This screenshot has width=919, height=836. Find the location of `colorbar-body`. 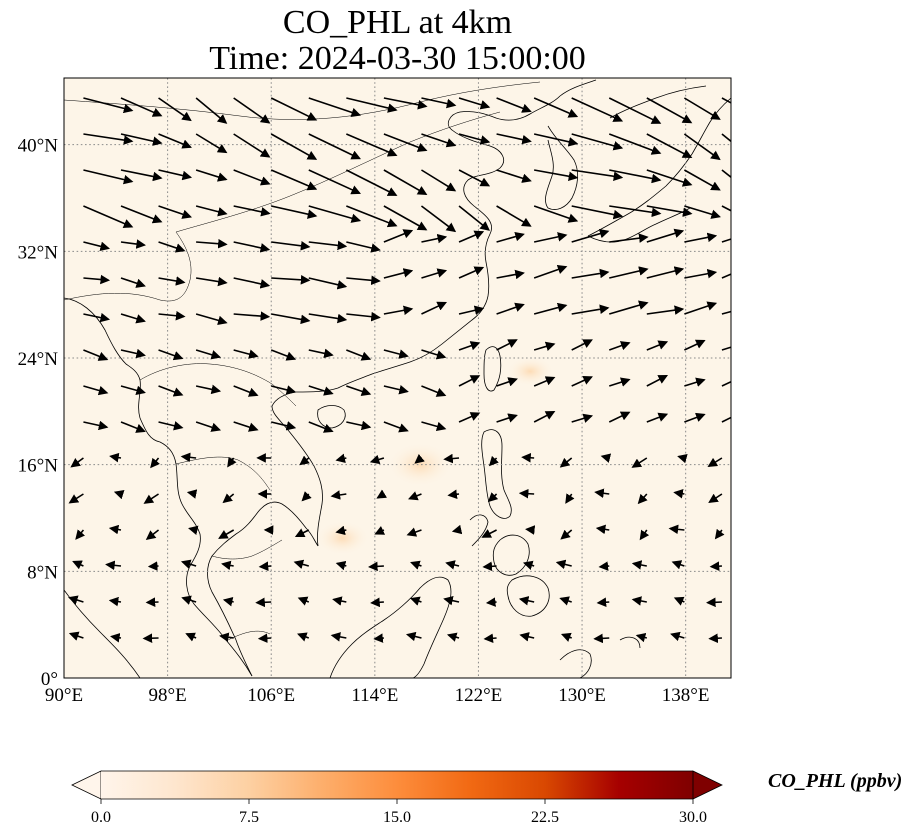

colorbar-body is located at coordinates (397, 785).